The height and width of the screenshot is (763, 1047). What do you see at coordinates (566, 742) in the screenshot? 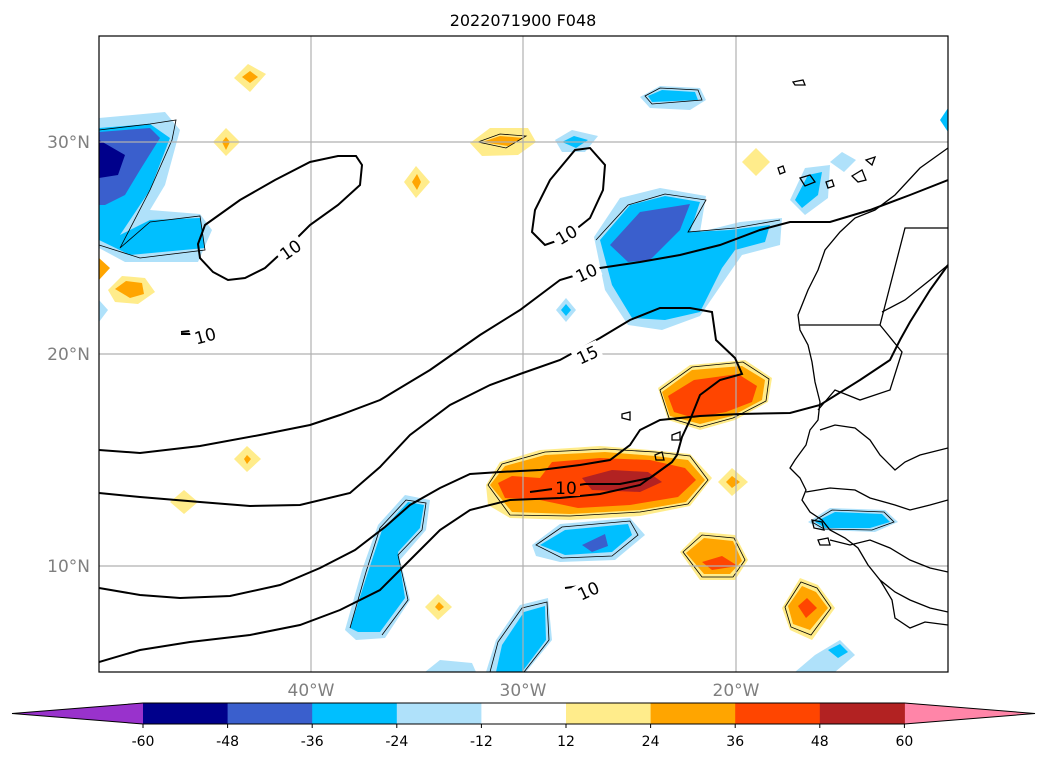
I see `colorbar-tick-label: 12` at bounding box center [566, 742].